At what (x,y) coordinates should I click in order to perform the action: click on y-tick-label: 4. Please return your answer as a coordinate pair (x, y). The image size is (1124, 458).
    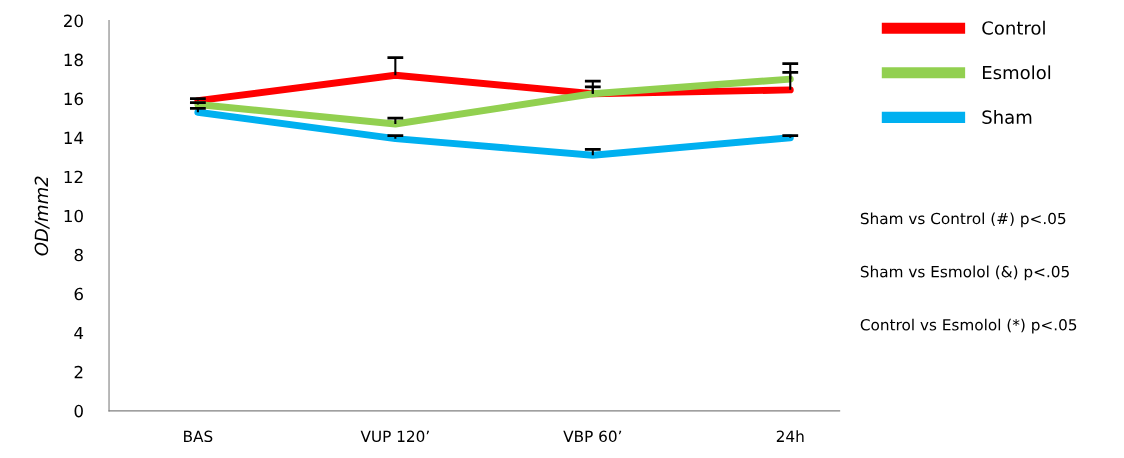
    Looking at the image, I should click on (79, 333).